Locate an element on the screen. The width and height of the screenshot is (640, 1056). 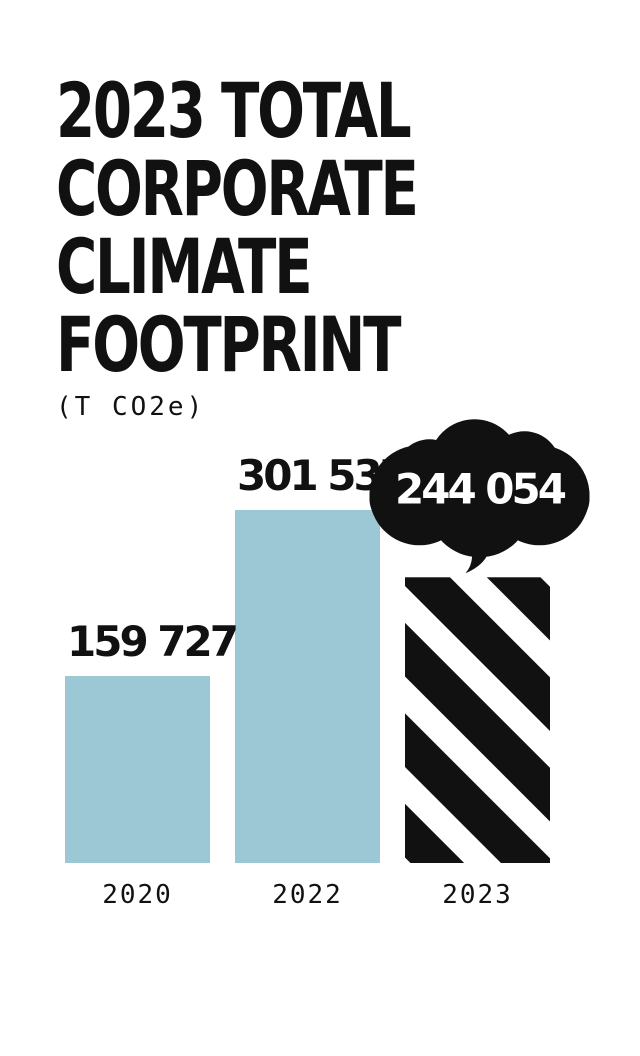
title-line-1: 2023 TOTAL is located at coordinates (234, 110).